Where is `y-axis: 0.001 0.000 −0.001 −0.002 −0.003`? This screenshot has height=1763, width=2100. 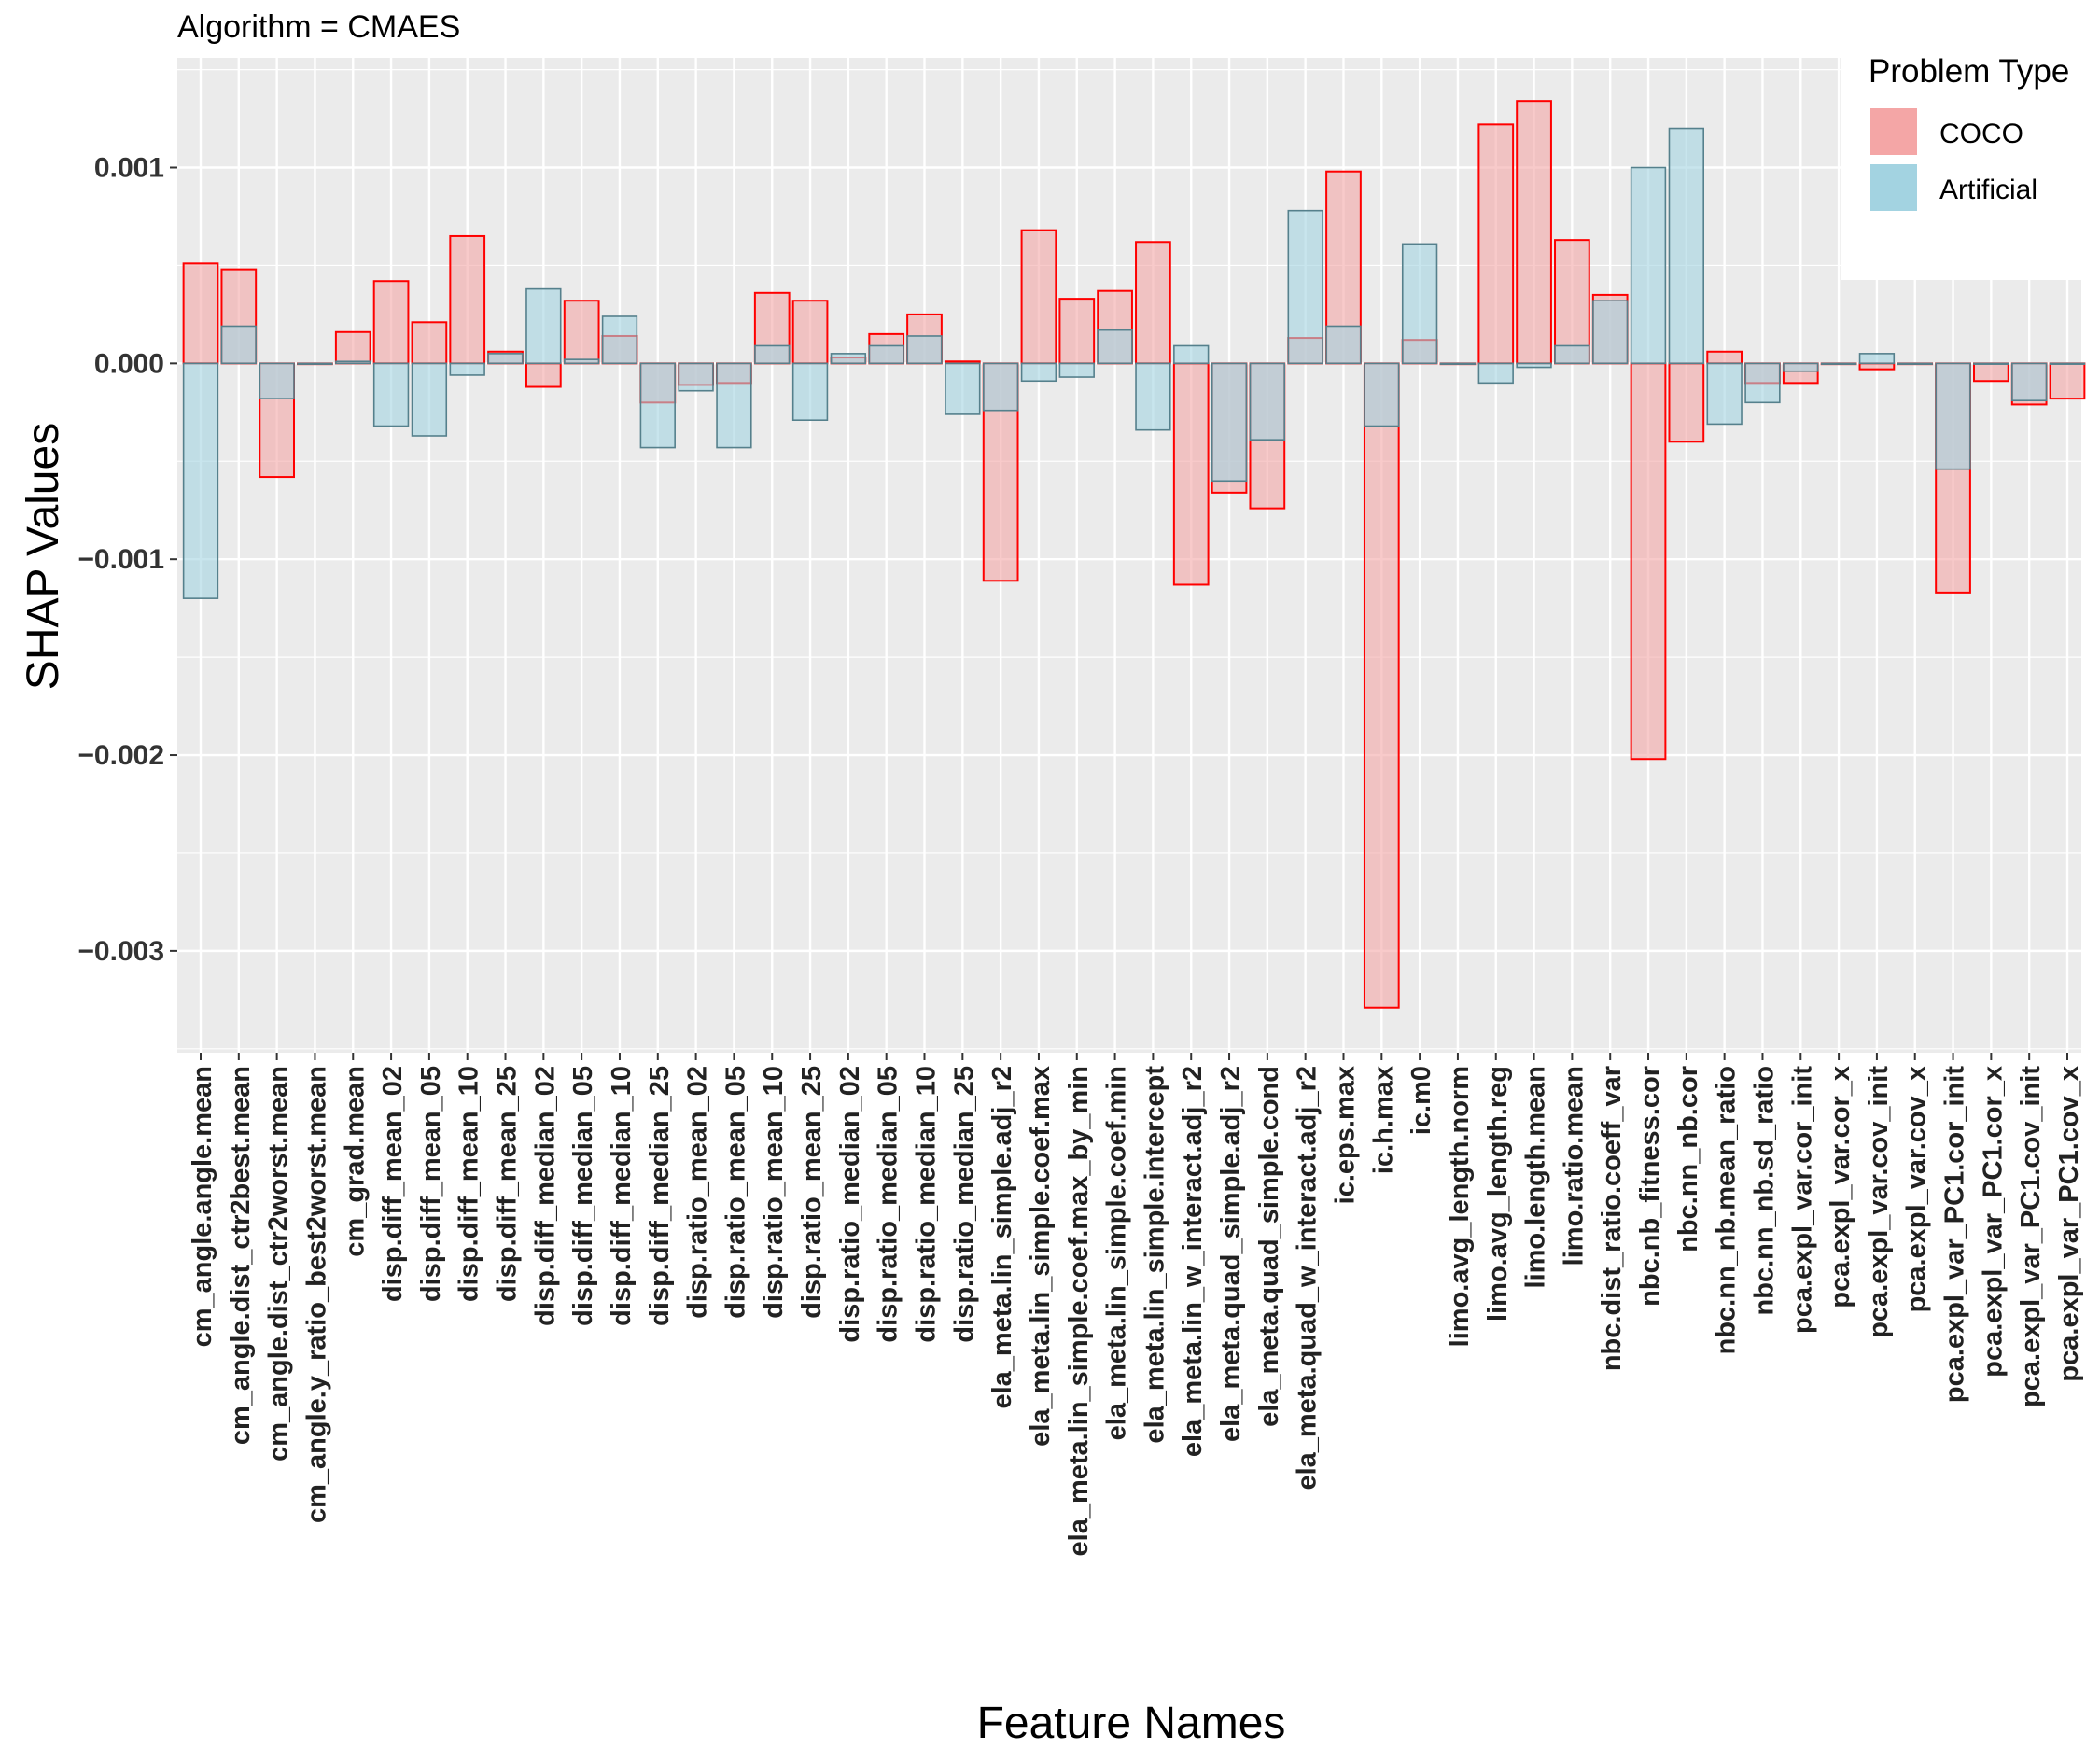
y-axis: 0.001 0.000 −0.001 −0.002 −0.003 is located at coordinates (127, 560).